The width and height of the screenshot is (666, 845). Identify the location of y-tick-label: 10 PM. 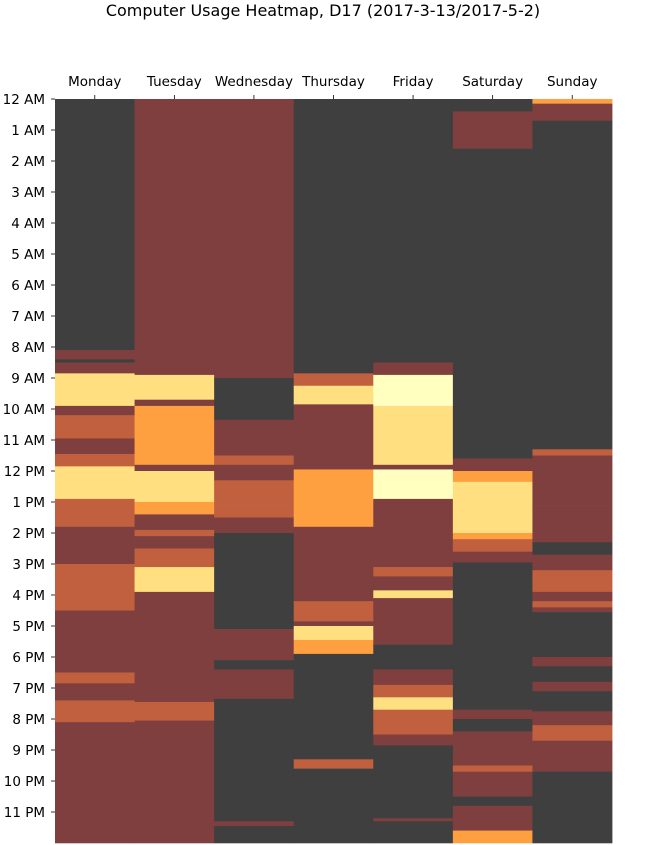
(24, 782).